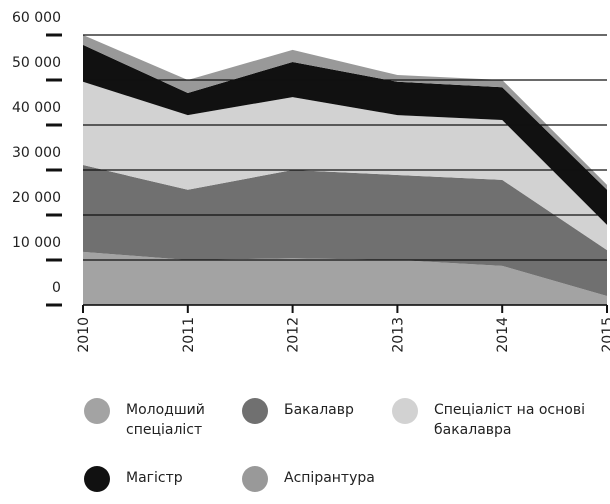 The width and height of the screenshot is (610, 504). I want to click on legend-item: Бакалавр, so click(313, 411).